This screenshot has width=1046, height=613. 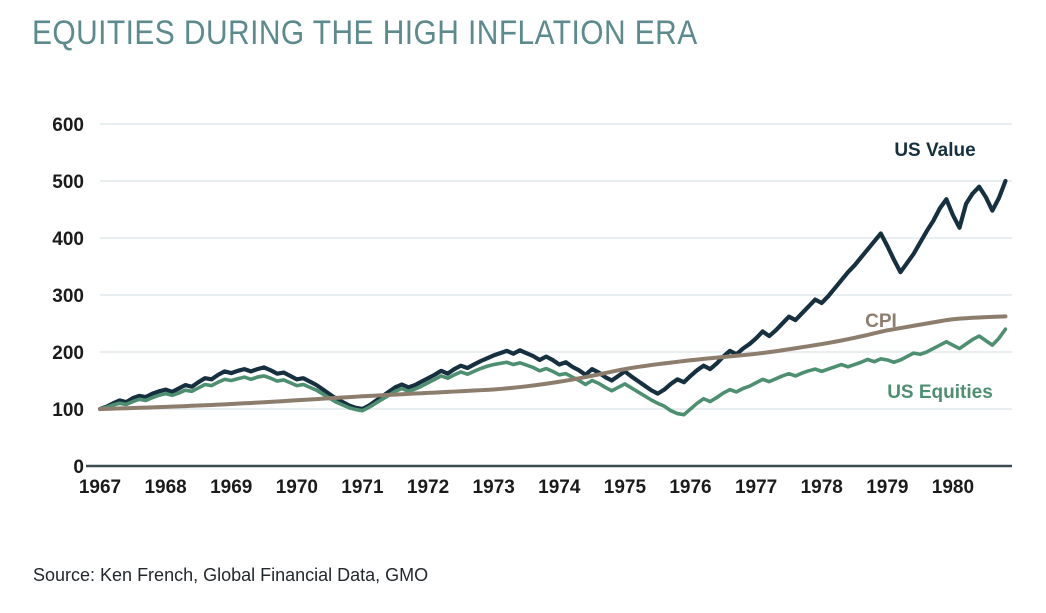 I want to click on x-axis-tick-label: 1973, so click(x=494, y=487).